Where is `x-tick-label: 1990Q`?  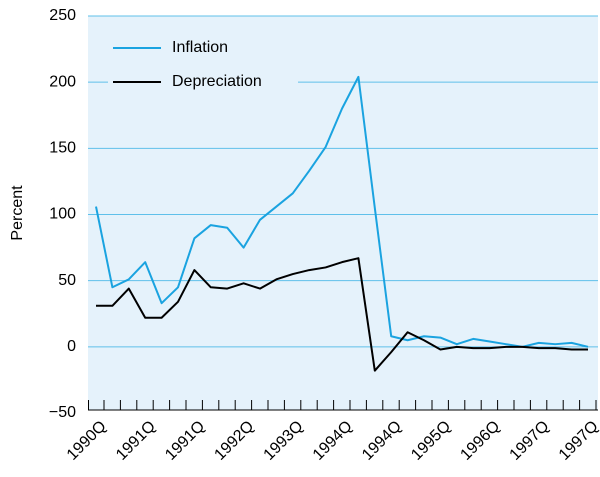 x-tick-label: 1990Q is located at coordinates (87, 441).